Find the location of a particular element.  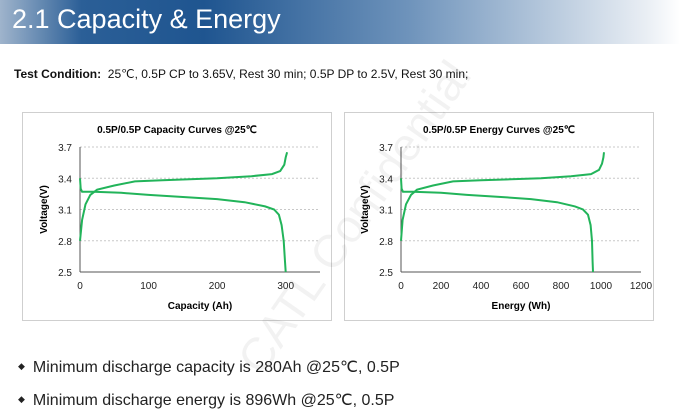

x-tick-label: 1200 is located at coordinates (641, 286).